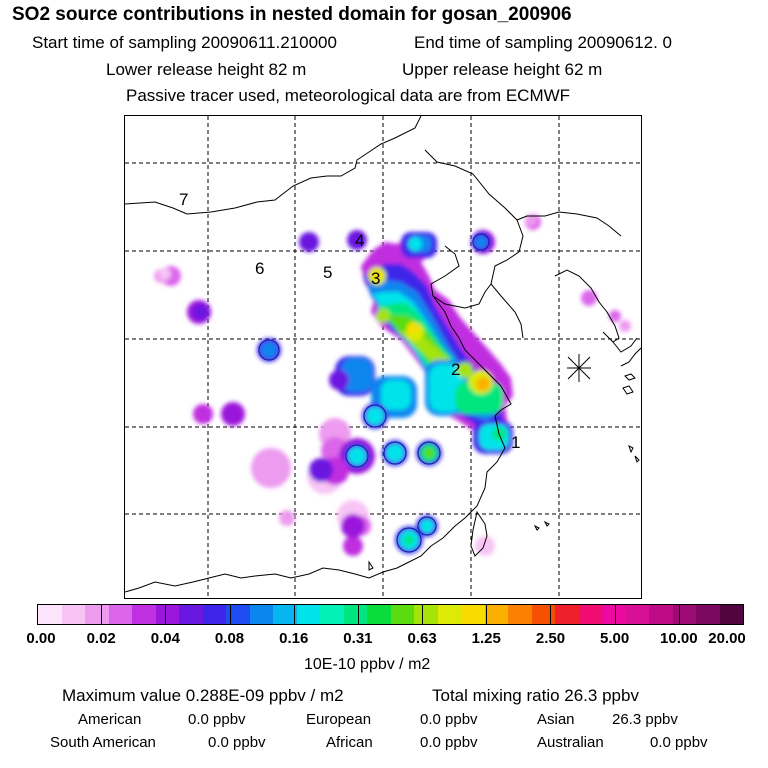  Describe the element at coordinates (570, 742) in the screenshot. I see `region-name-australian: Australian` at that location.